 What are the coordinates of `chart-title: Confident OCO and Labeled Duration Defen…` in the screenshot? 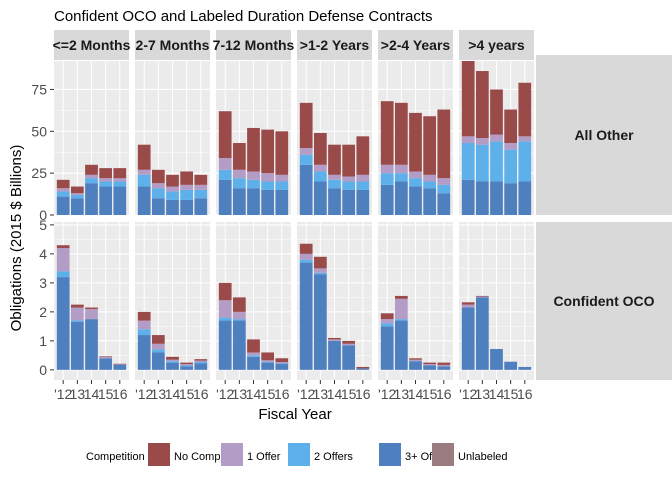 It's located at (243, 16).